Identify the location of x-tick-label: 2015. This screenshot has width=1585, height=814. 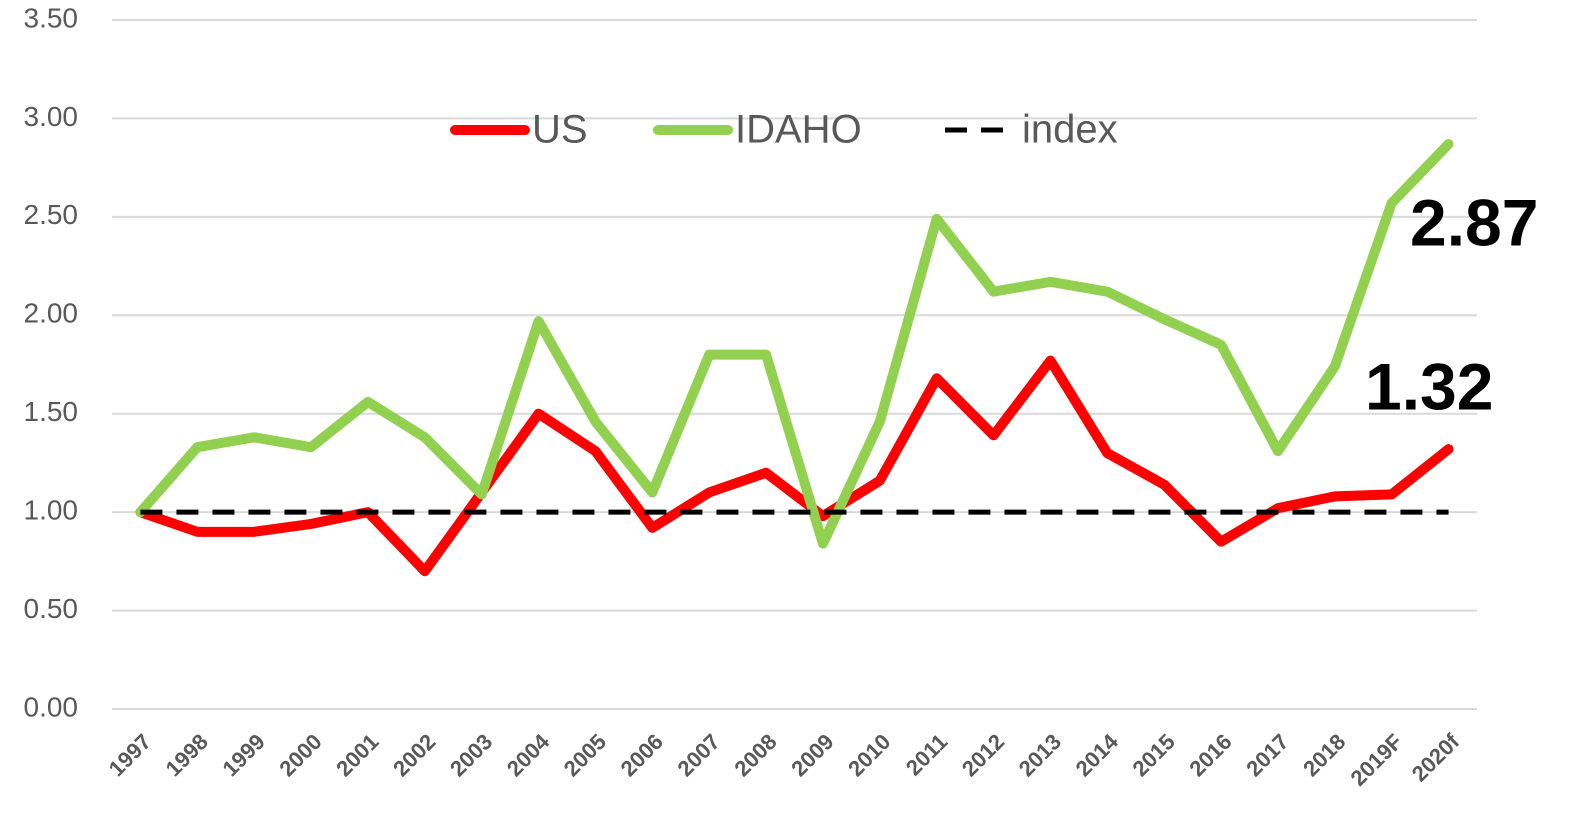
(1154, 755).